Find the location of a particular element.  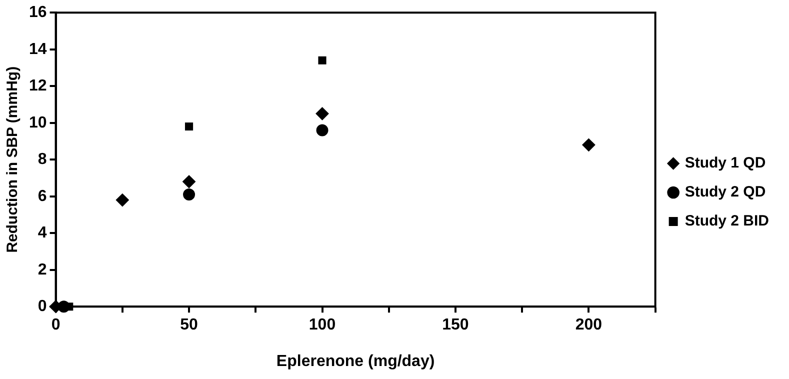

y-tick-label: 6 is located at coordinates (42, 196).